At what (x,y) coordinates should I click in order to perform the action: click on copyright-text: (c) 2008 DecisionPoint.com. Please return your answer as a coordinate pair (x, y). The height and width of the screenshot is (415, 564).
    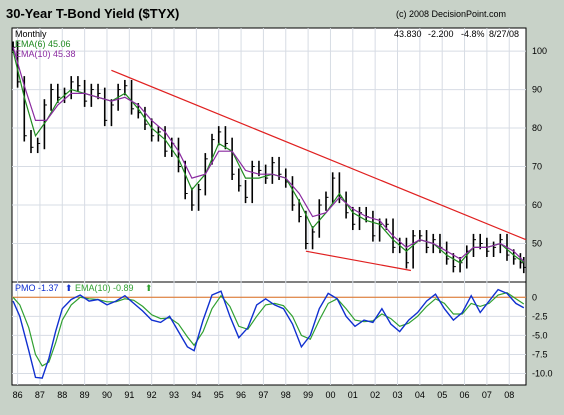
    Looking at the image, I should click on (451, 14).